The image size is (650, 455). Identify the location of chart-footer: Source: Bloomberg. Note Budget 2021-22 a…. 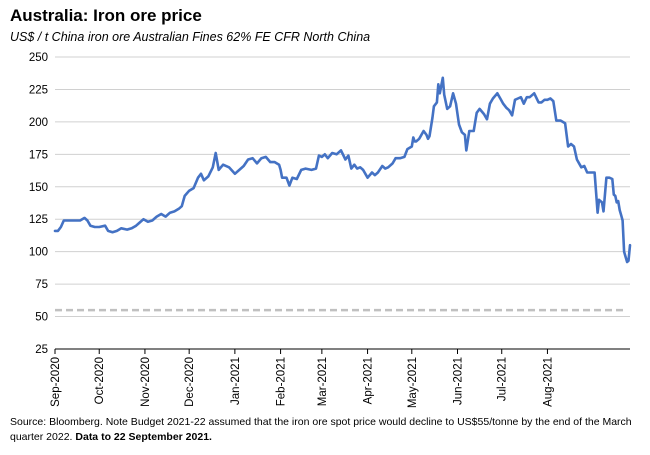
(326, 430).